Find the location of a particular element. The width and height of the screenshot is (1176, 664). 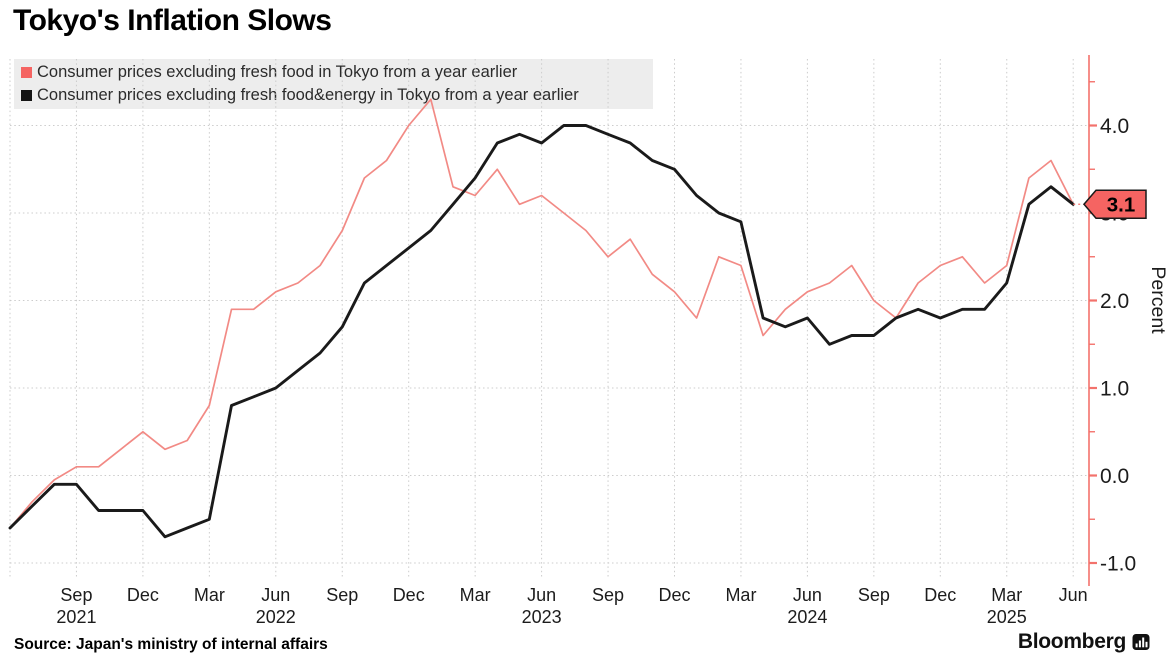

end-value-tag is located at coordinates (1115, 204).